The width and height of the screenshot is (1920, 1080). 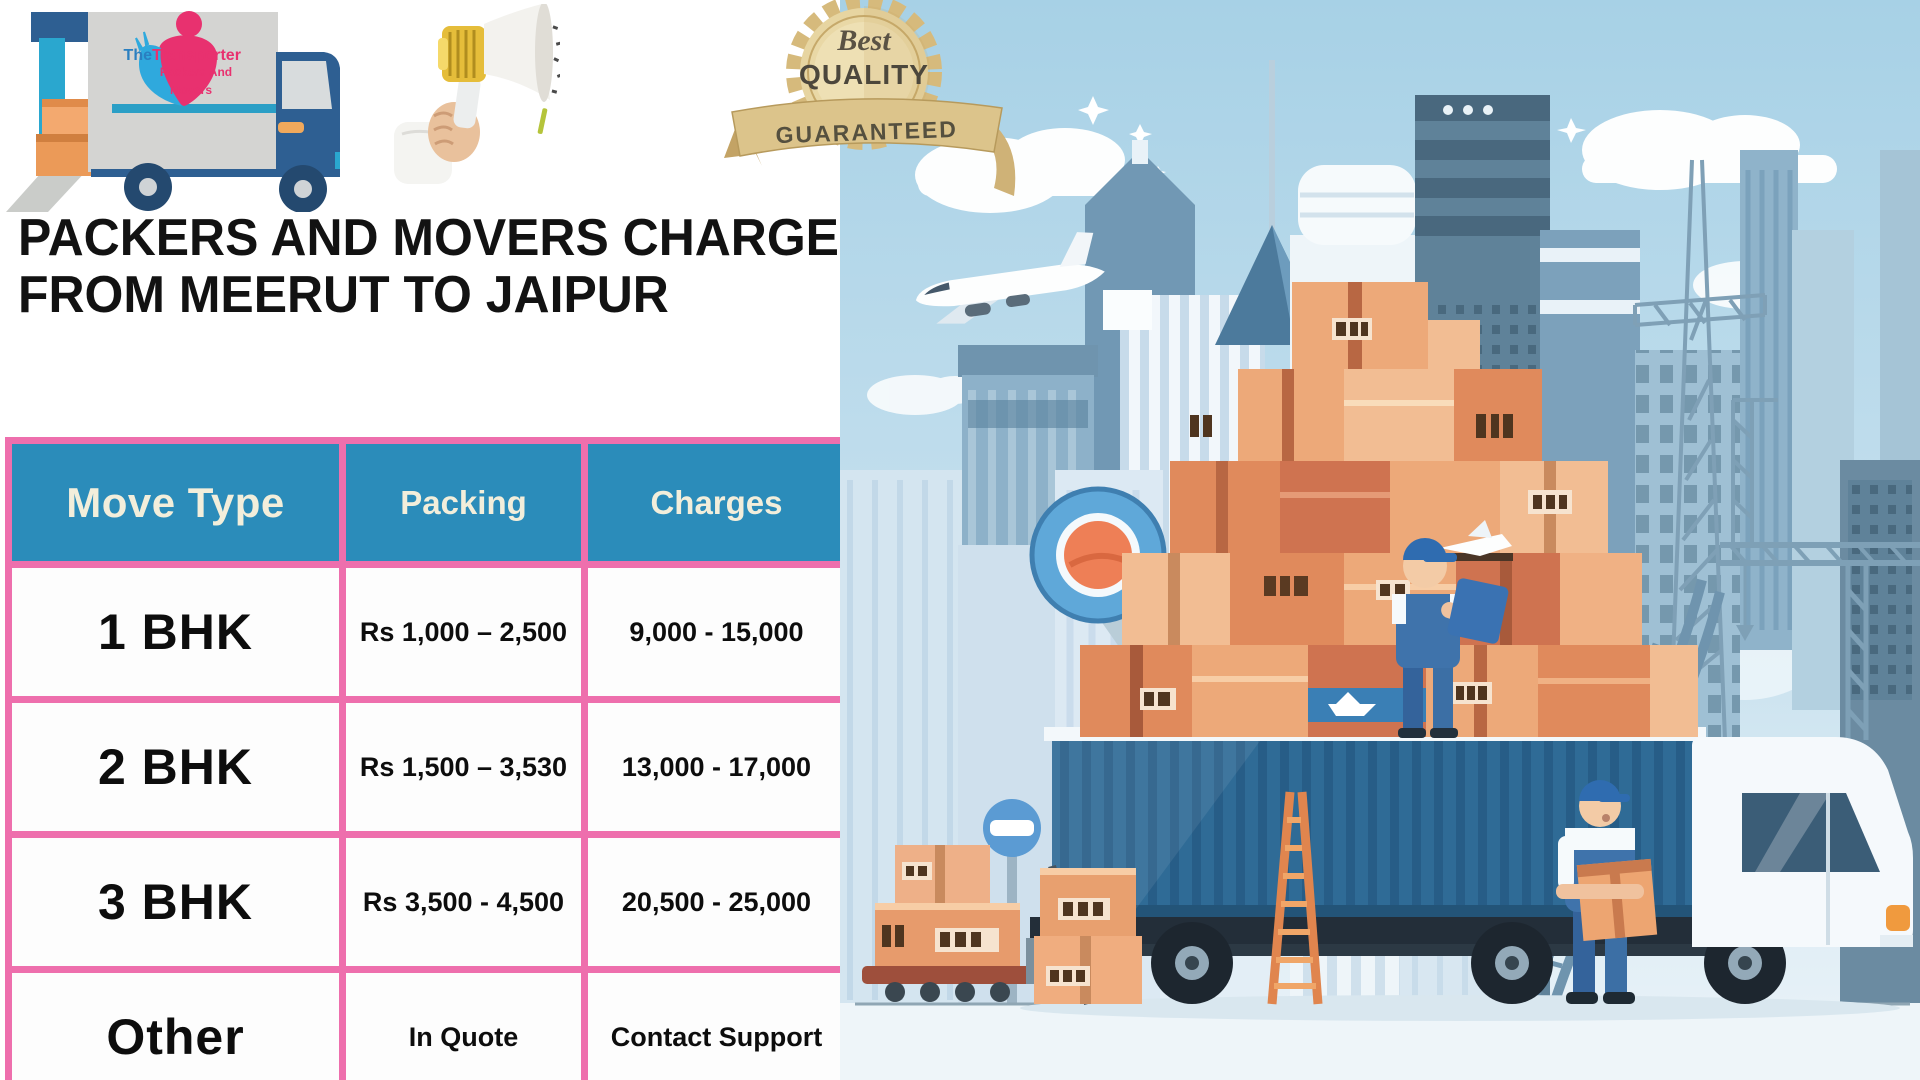 What do you see at coordinates (1356, 514) in the screenshot?
I see `box-label-icon` at bounding box center [1356, 514].